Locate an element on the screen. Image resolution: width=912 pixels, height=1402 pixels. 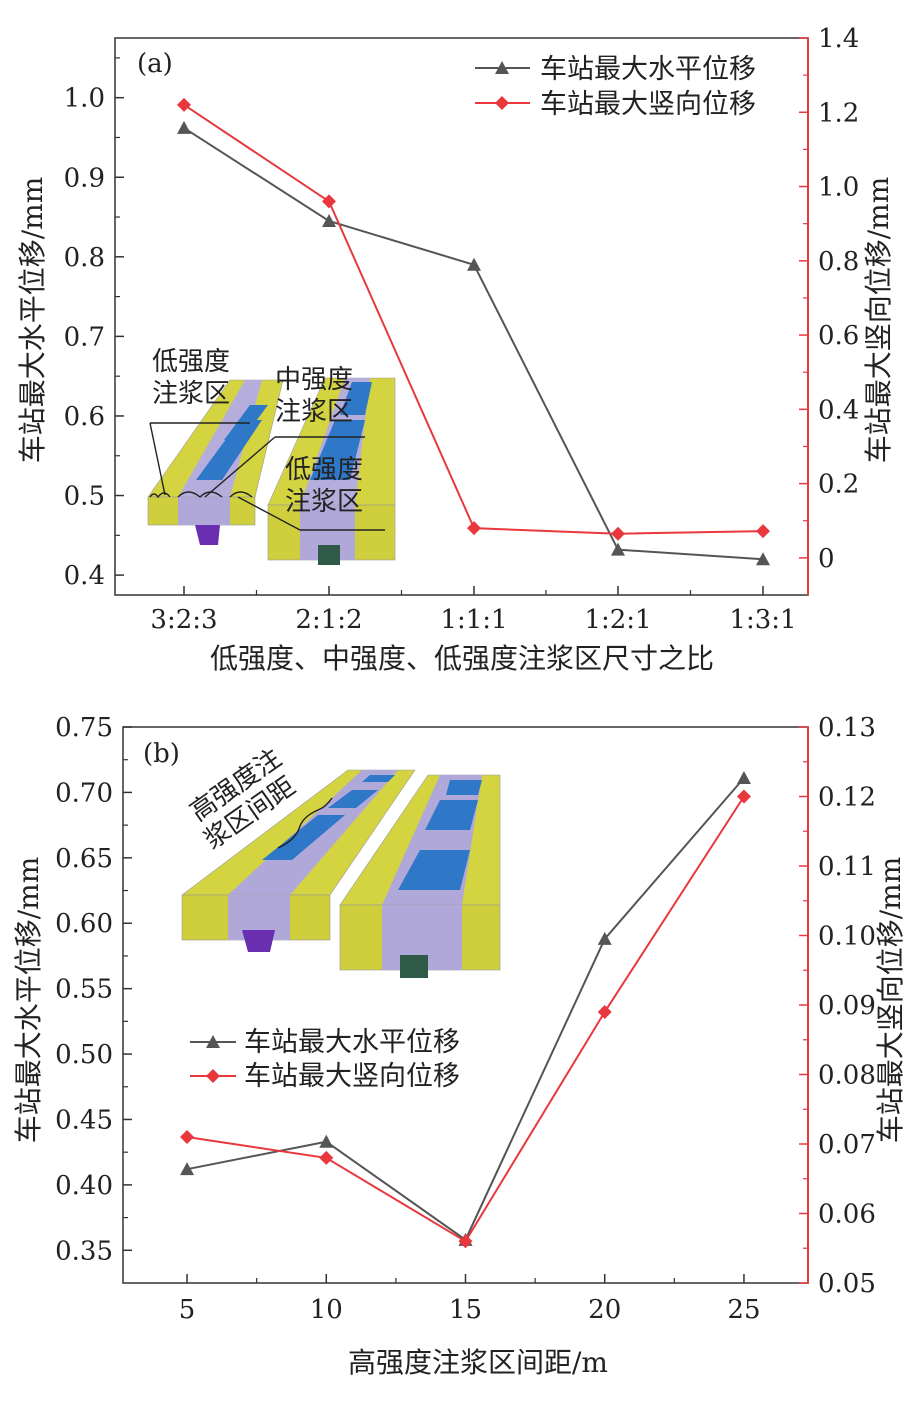
y-tick-label-left-b: 0.65 is located at coordinates (84, 859).